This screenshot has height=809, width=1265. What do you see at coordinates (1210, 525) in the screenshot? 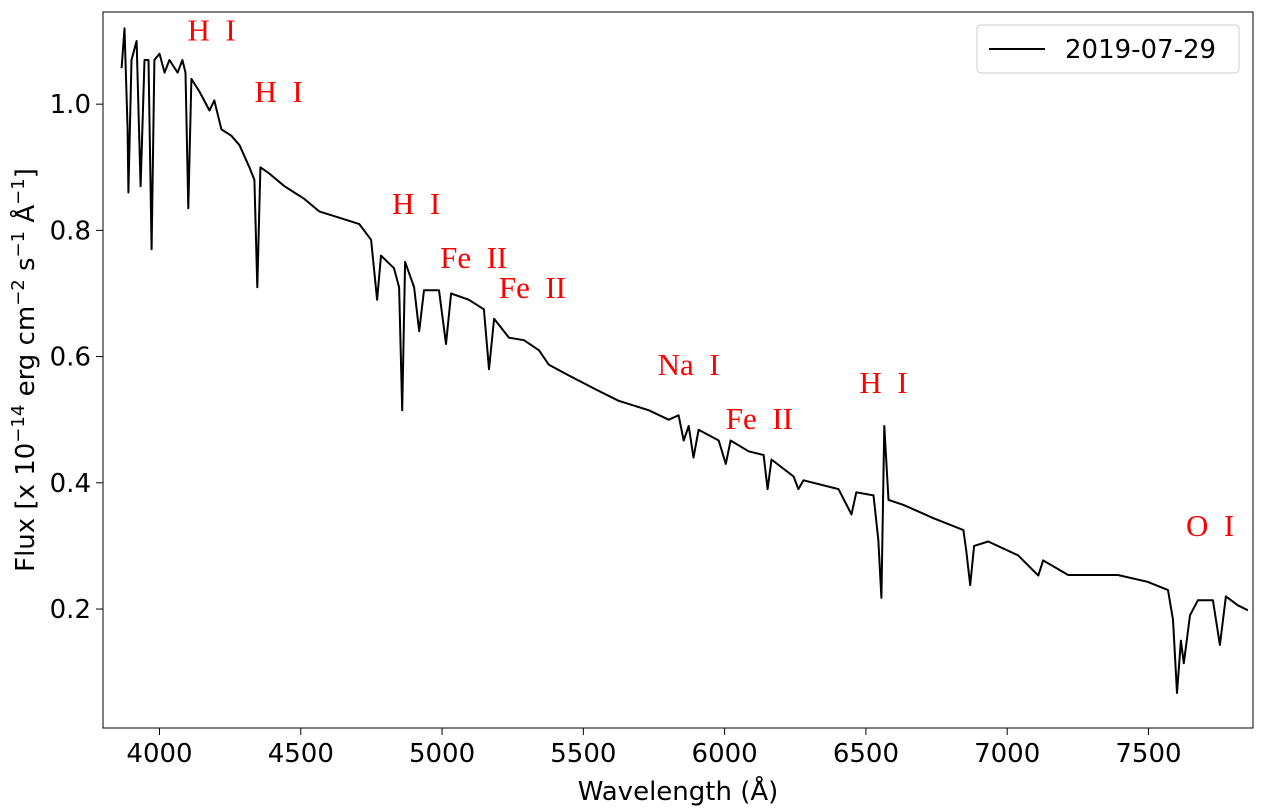
I see `line-annotation: O I` at bounding box center [1210, 525].